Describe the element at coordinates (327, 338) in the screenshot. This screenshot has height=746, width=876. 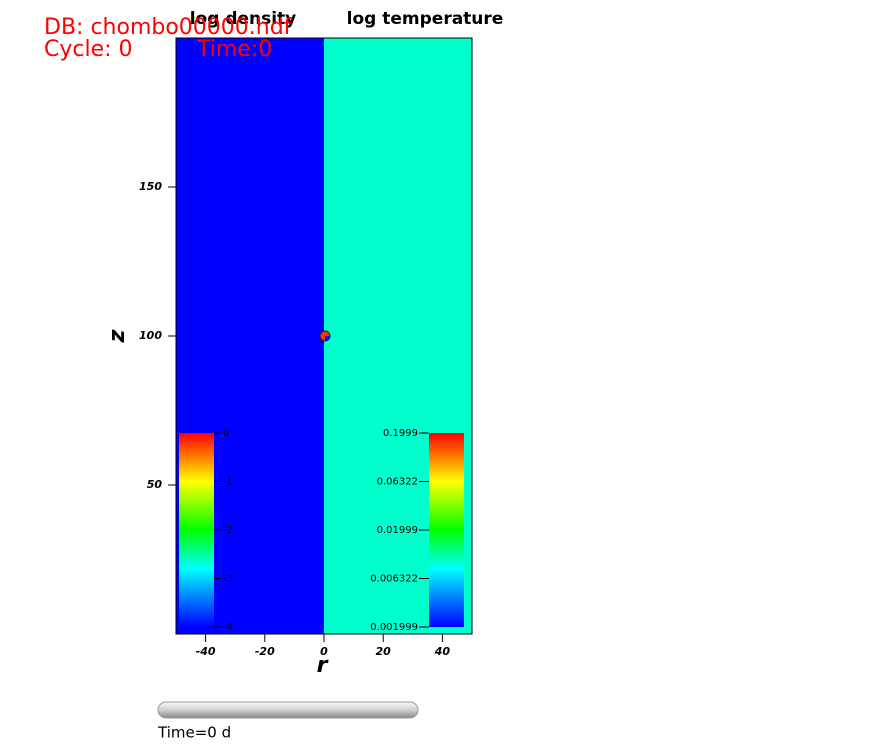
I see `feature-blob-part` at that location.